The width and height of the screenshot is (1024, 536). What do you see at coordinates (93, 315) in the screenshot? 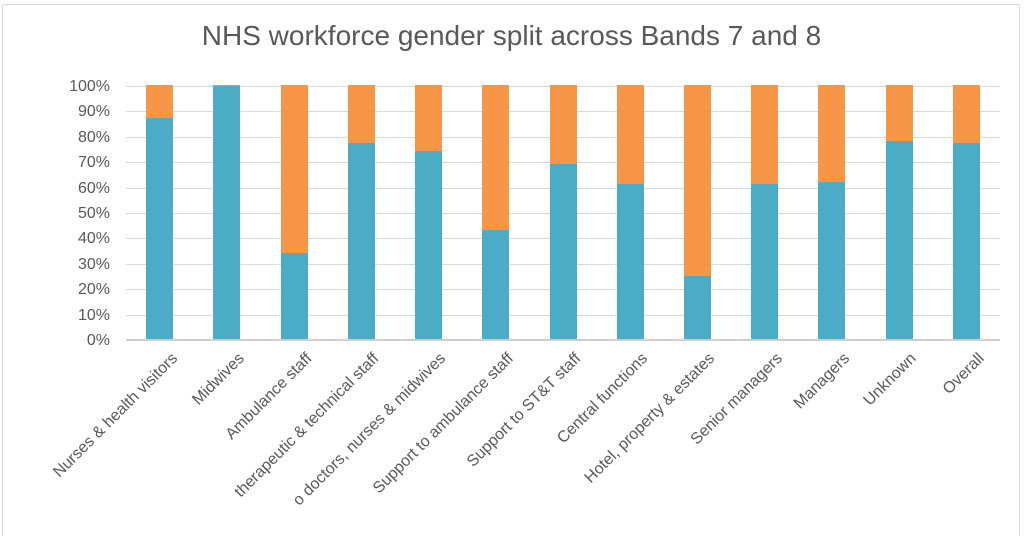
I see `y-tick-label: 10%` at bounding box center [93, 315].